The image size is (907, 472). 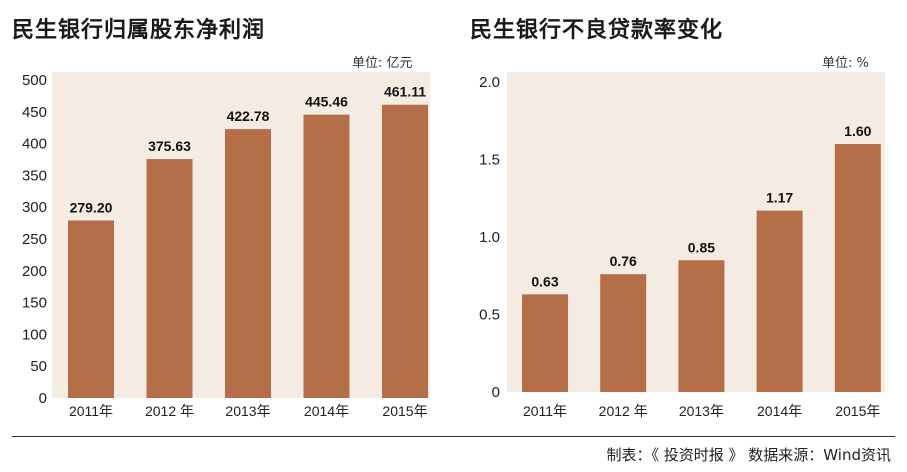 I want to click on npl-ratio-data-label: 0.76, so click(x=623, y=261).